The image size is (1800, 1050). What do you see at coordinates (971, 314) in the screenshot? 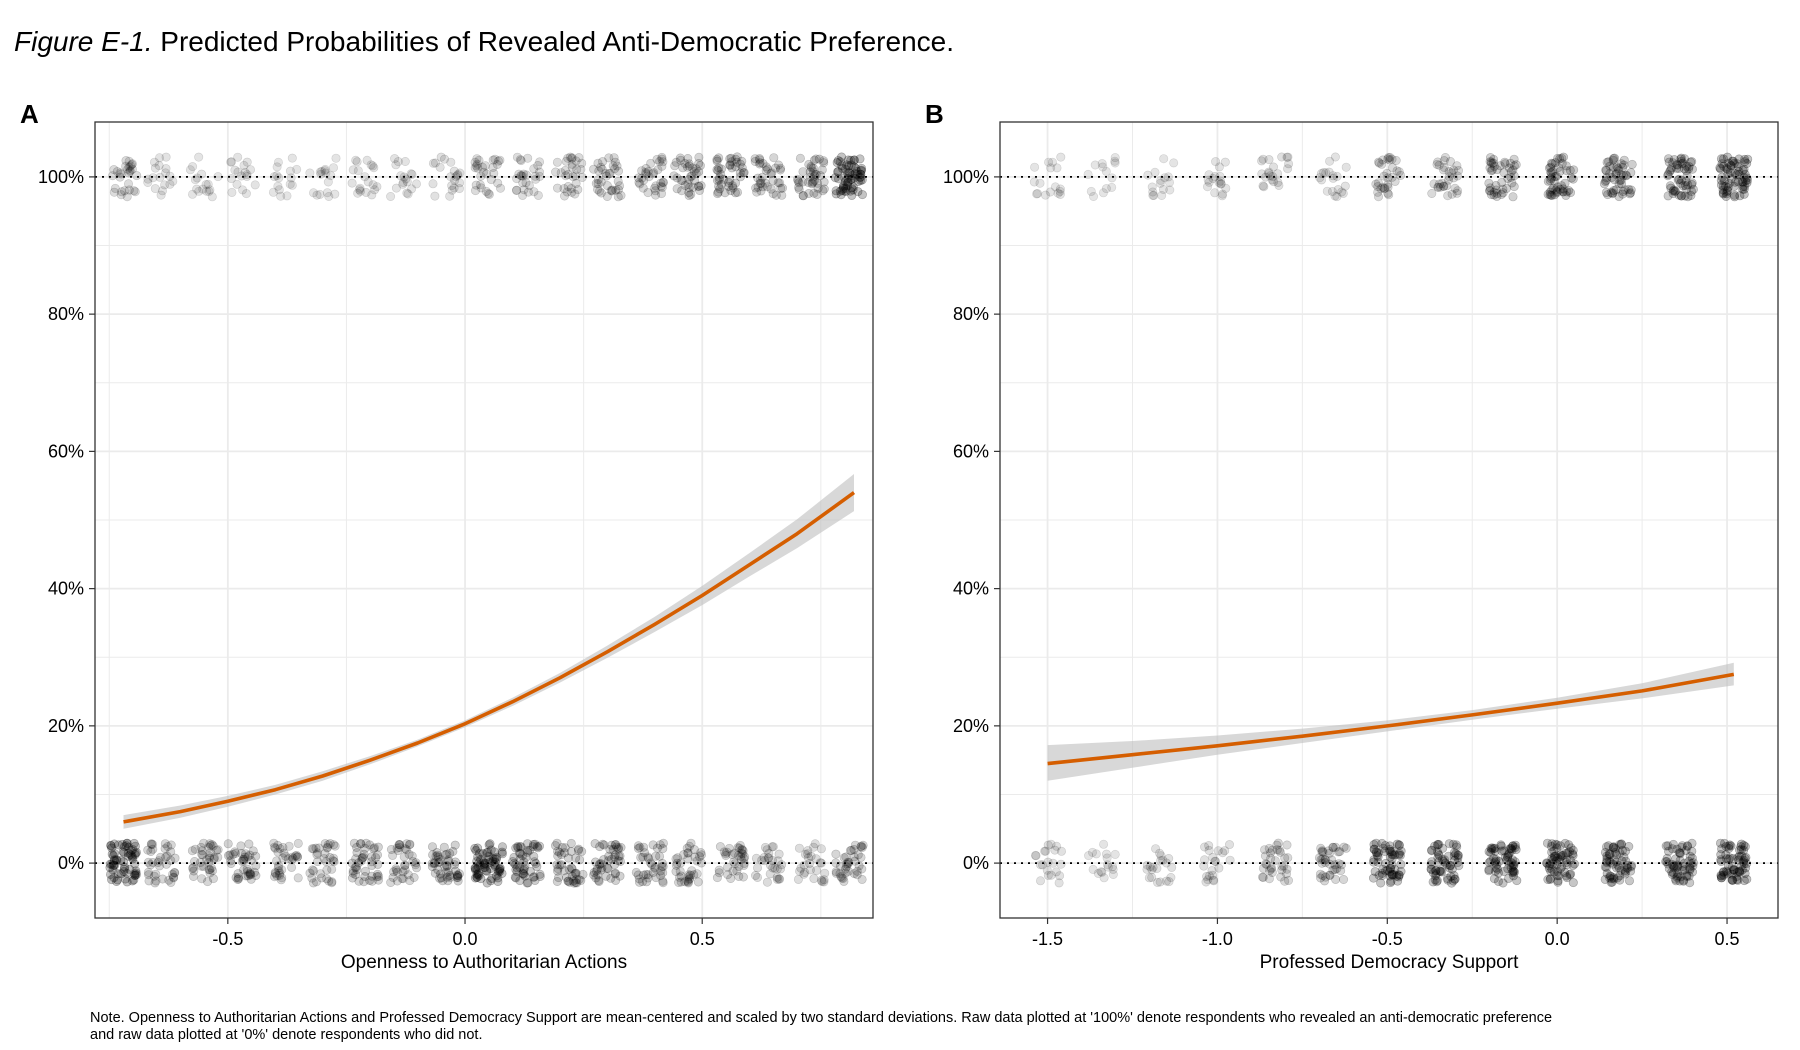
I see `y-tick-label: 80%` at bounding box center [971, 314].